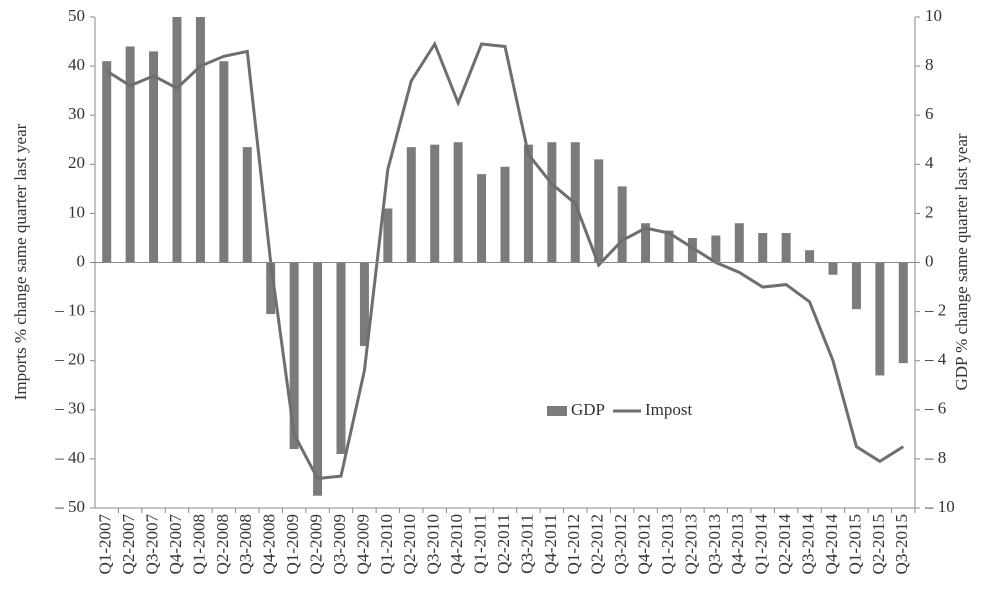  I want to click on x-tick-label: Q3-2009, so click(339, 544).